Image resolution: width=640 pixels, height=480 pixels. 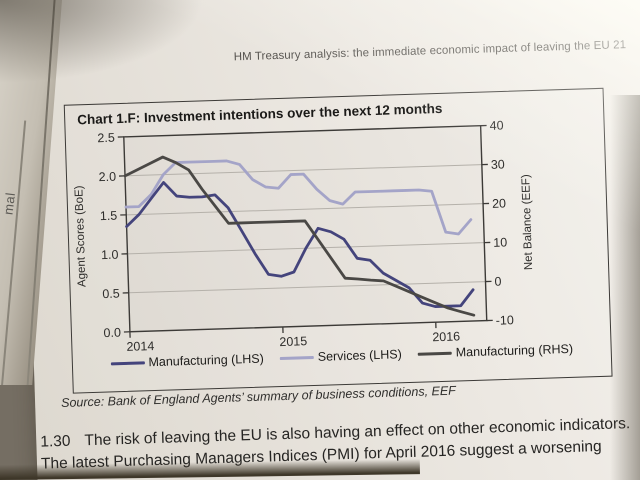 I want to click on left-axis-tick-label: 2.5, so click(x=106, y=138).